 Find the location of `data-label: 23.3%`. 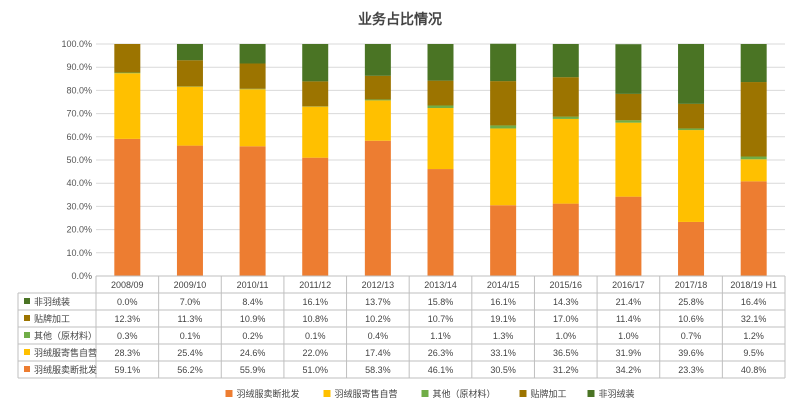

data-label: 23.3% is located at coordinates (691, 370).